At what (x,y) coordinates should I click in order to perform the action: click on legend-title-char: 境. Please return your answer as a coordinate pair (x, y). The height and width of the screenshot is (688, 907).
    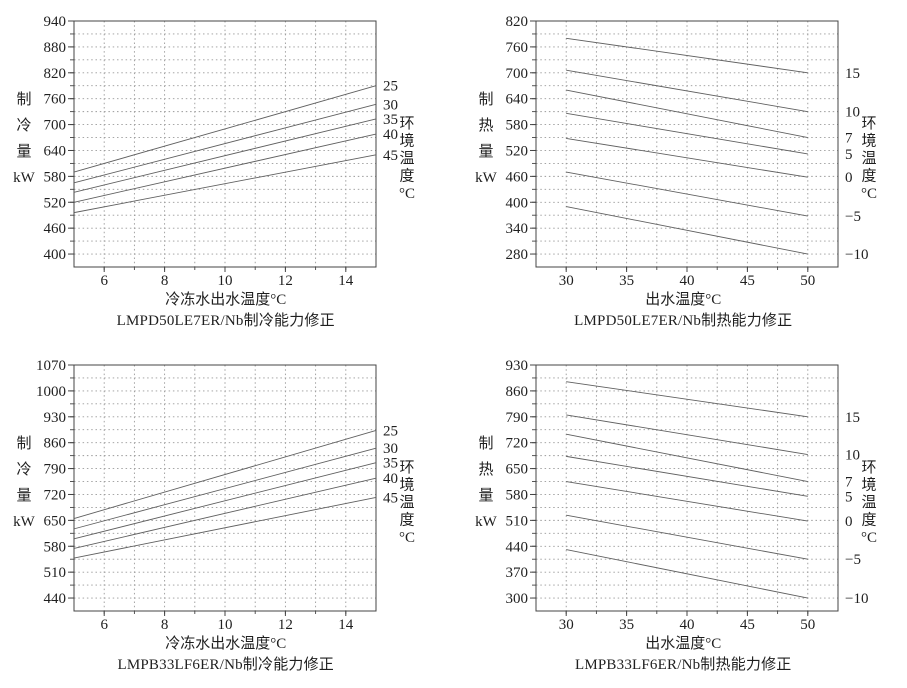
    Looking at the image, I should click on (868, 485).